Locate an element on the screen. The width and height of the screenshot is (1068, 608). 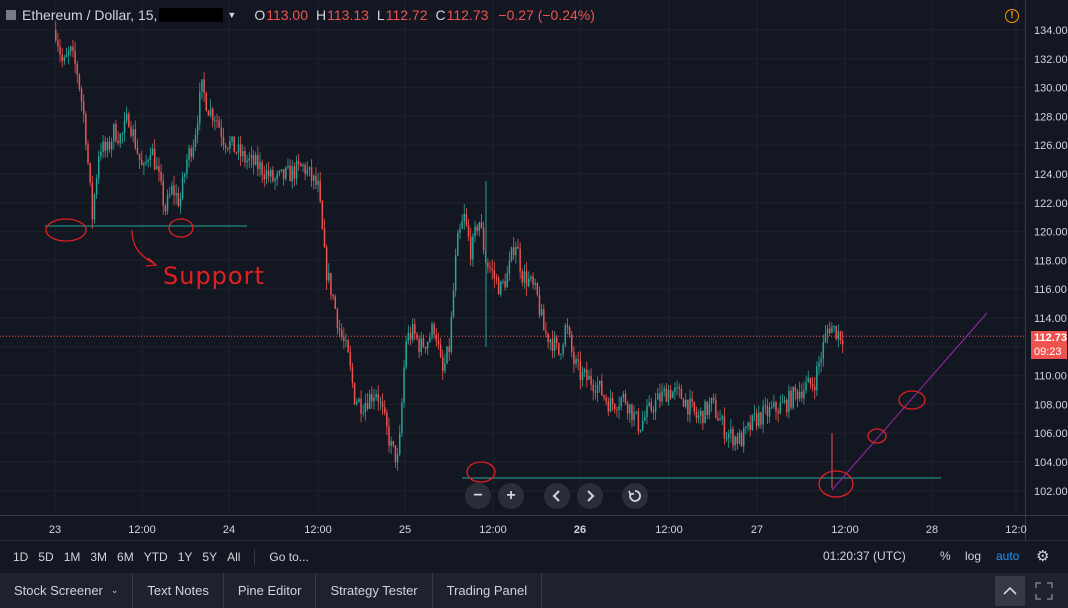
tab-text-notes: Text Notes is located at coordinates (178, 590).